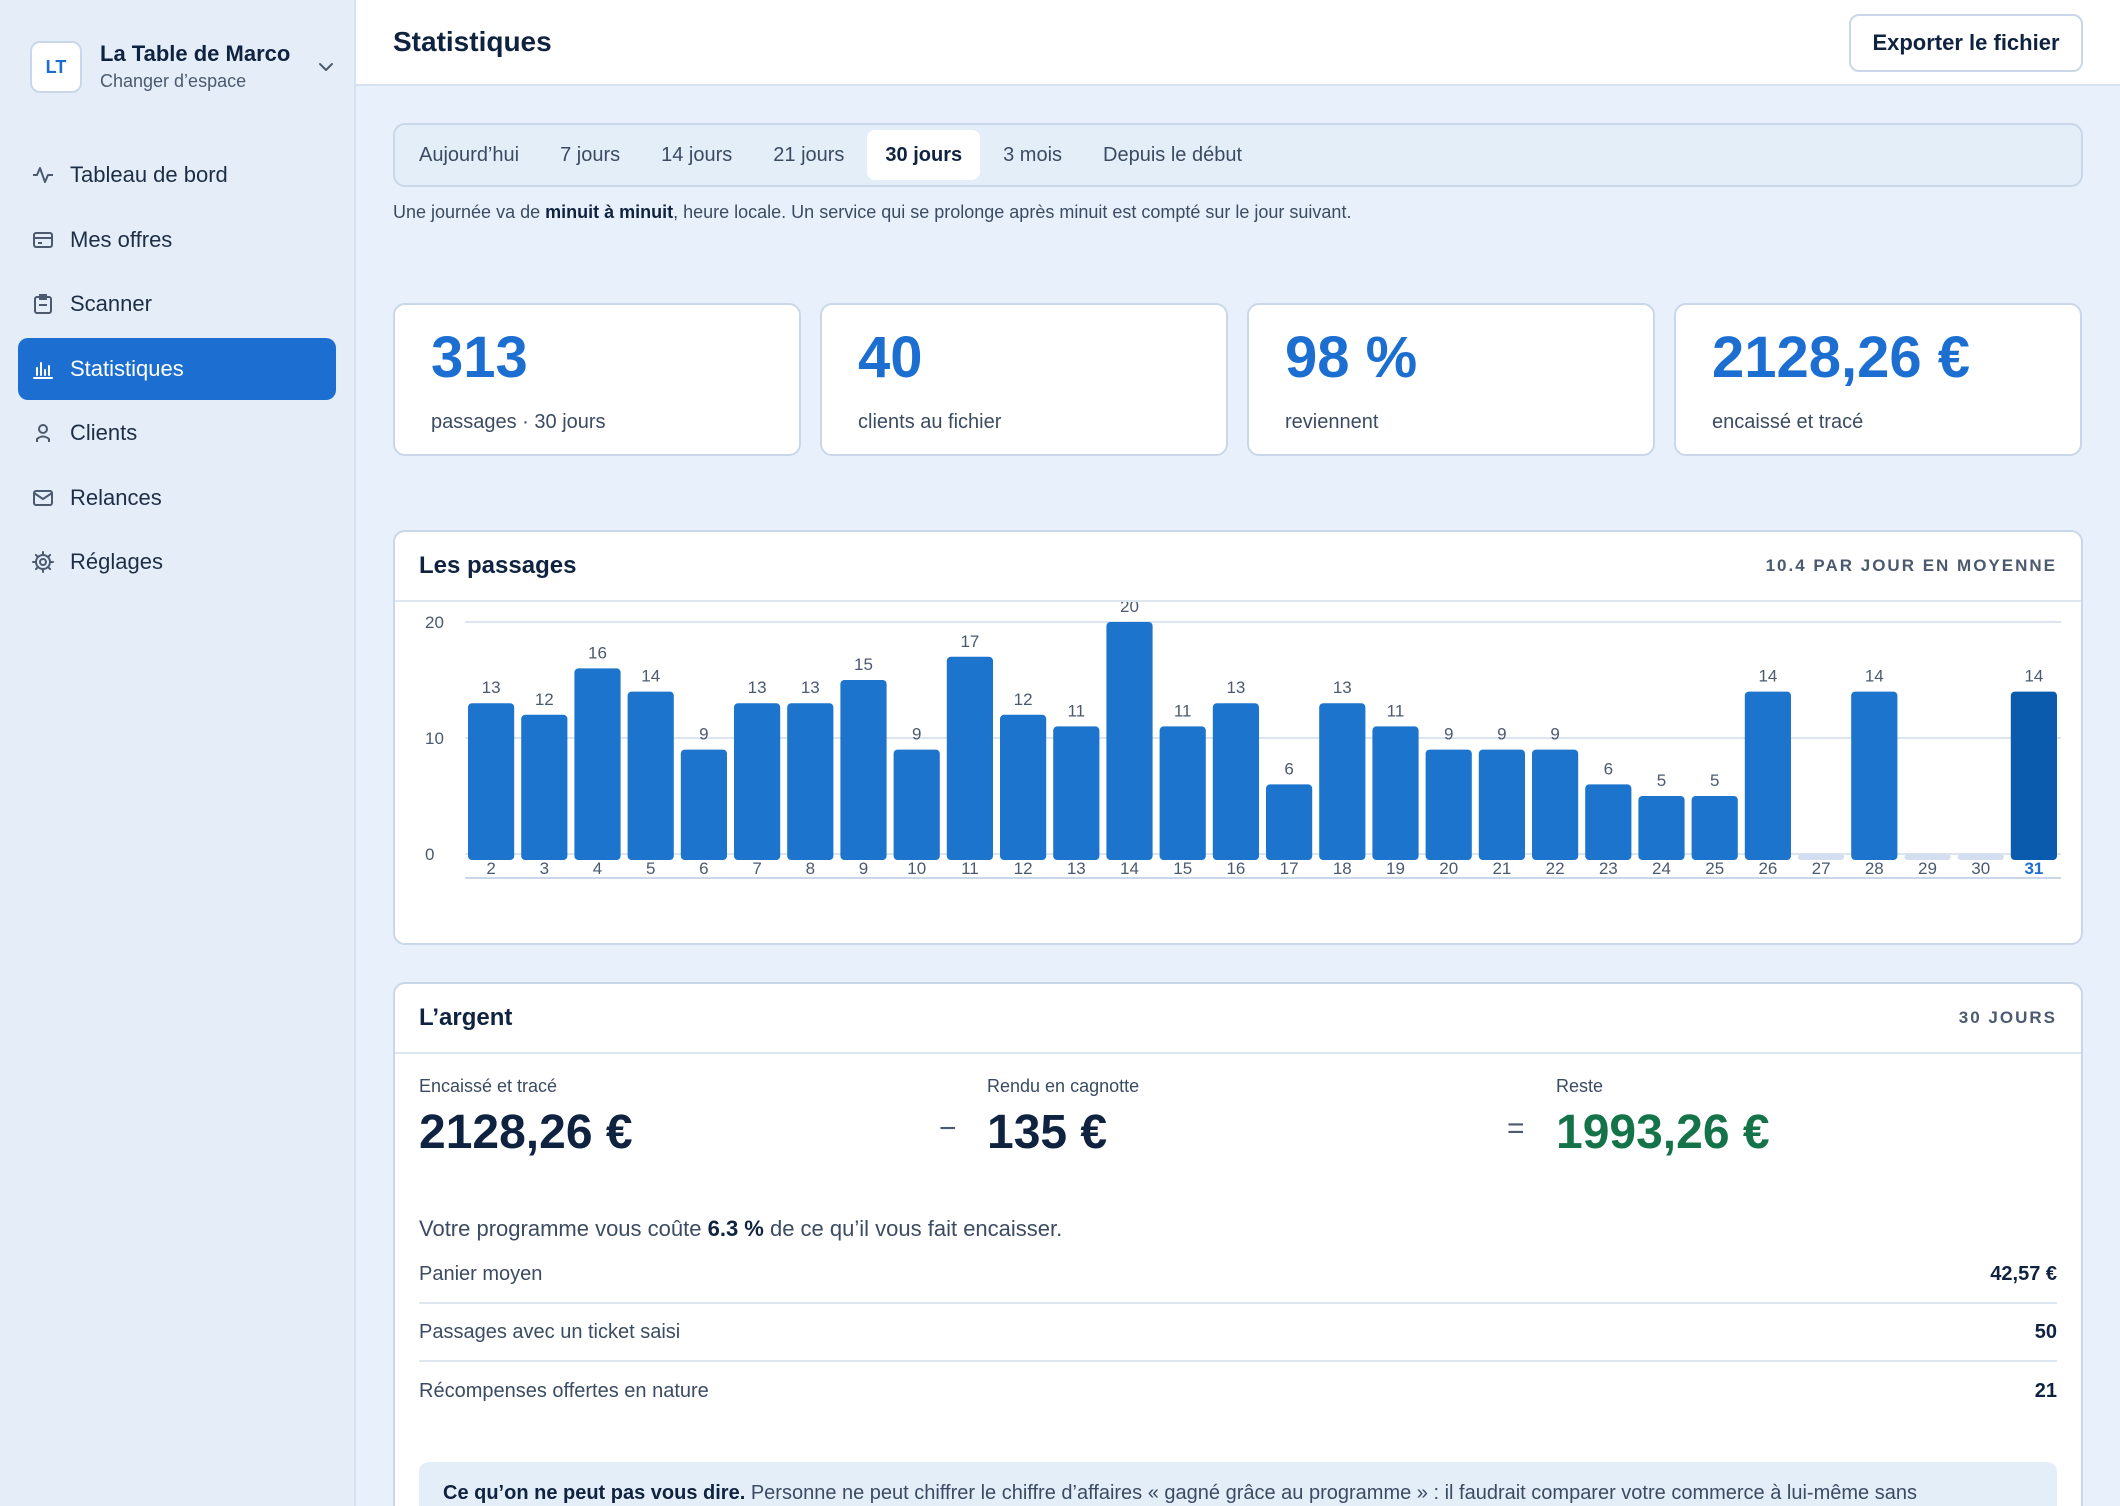 The image size is (2120, 1506). I want to click on sidebar-item-statistics: Statistiques, so click(177, 368).